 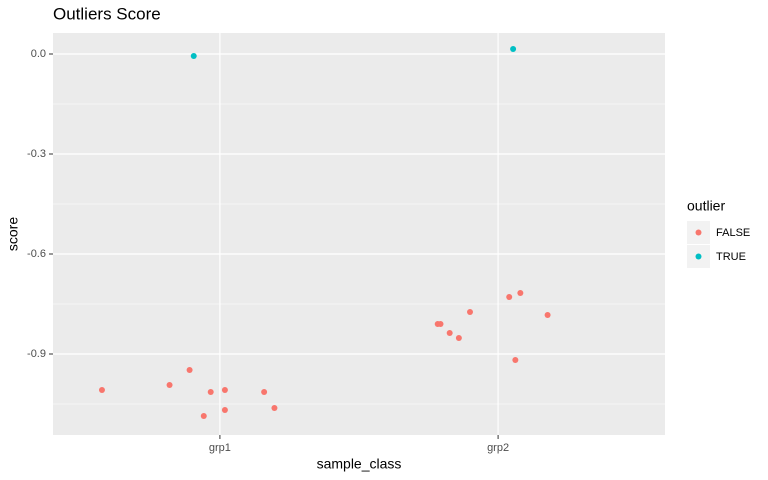 I want to click on y-axis-title: score, so click(x=13, y=234).